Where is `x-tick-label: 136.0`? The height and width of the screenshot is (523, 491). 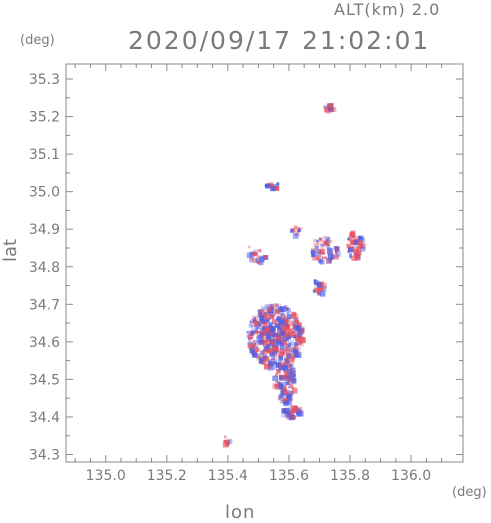 x-tick-label: 136.0 is located at coordinates (411, 476).